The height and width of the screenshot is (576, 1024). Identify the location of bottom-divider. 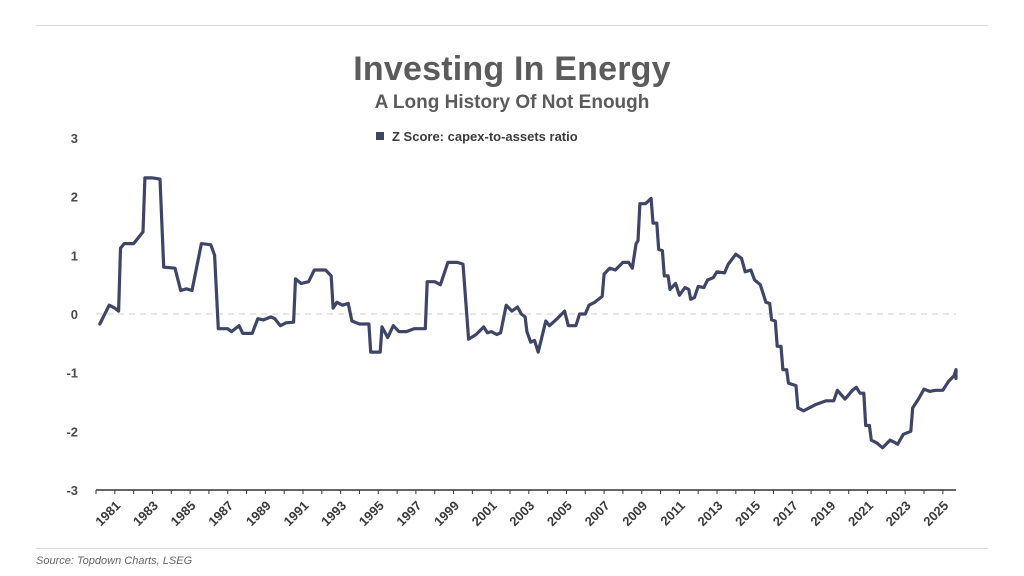
(512, 548).